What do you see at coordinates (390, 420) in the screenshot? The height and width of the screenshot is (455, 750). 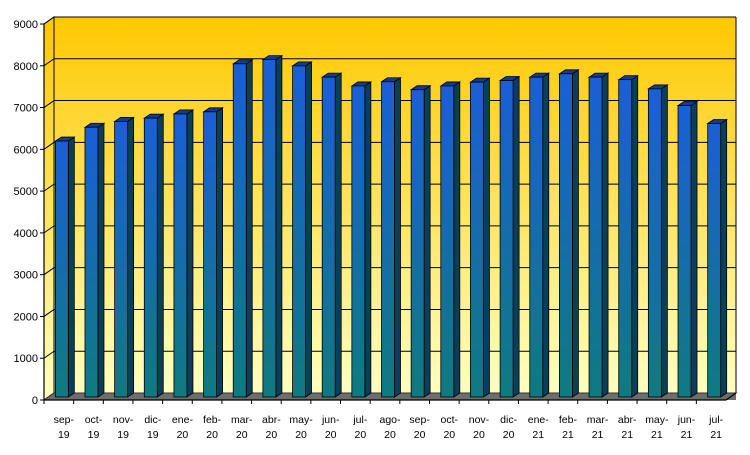 I see `x-tick-label-month: ago-` at bounding box center [390, 420].